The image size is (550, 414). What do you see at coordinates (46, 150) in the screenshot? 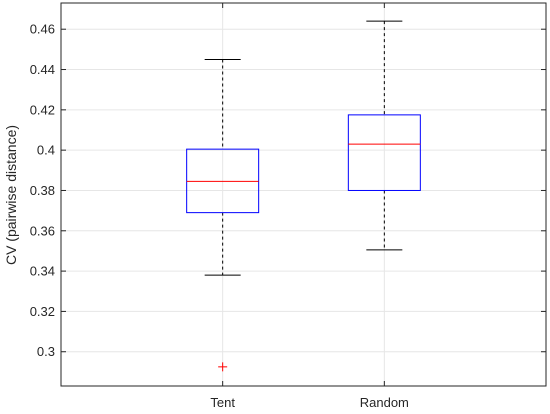
I see `y-tick-label: 0.4` at bounding box center [46, 150].